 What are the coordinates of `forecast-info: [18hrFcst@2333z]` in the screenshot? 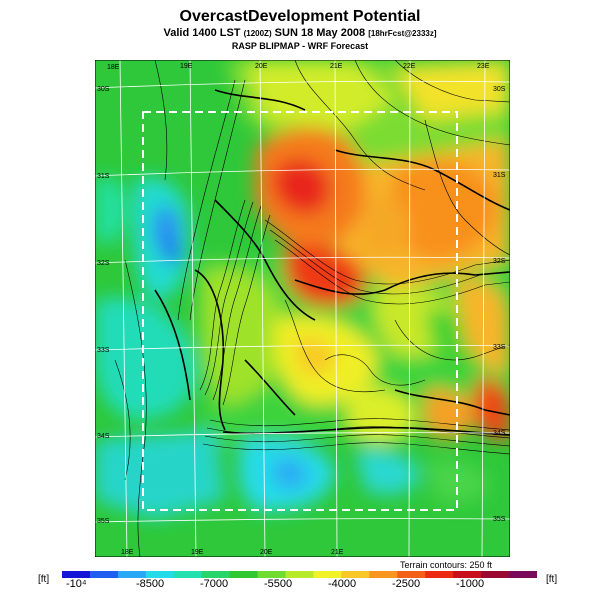 It's located at (402, 33).